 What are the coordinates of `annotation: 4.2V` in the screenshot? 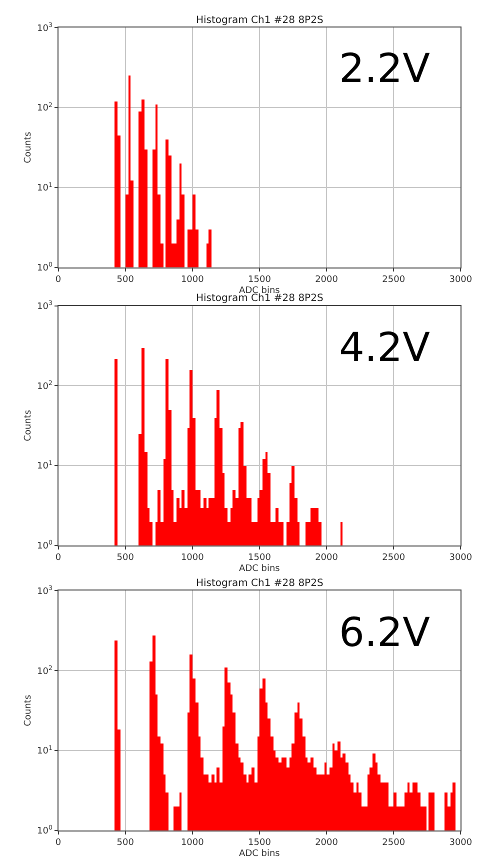 It's located at (385, 348).